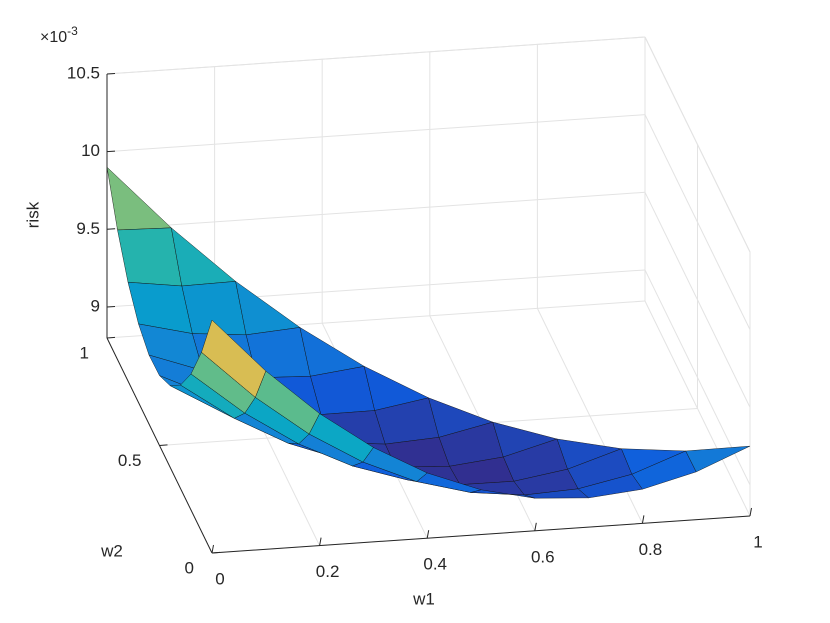 Image resolution: width=830 pixels, height=623 pixels. Describe the element at coordinates (84, 352) in the screenshot. I see `y-tick-label: 1` at that location.